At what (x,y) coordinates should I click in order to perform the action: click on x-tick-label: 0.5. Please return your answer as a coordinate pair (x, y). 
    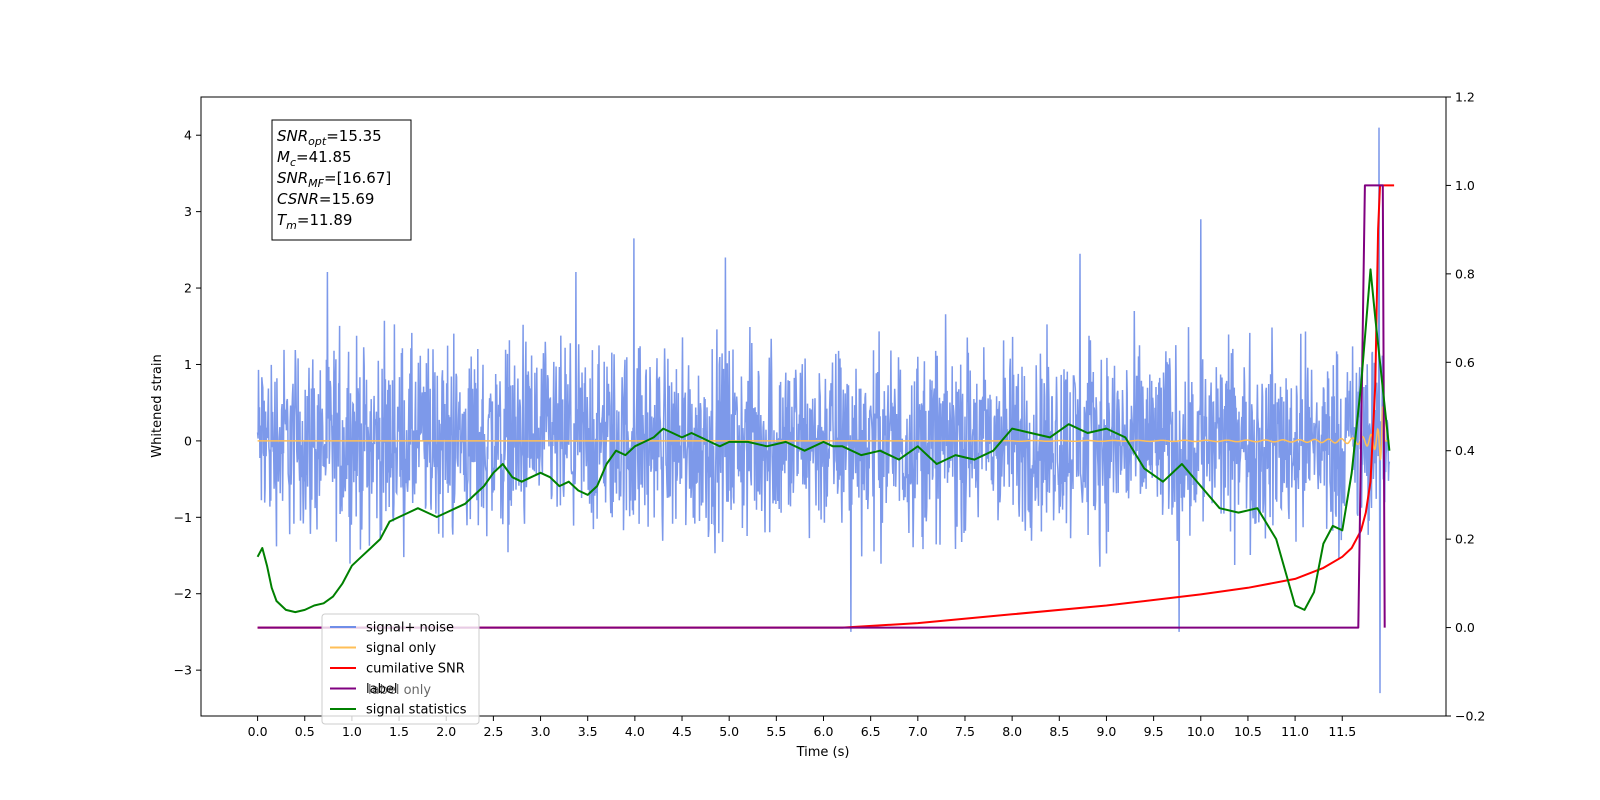
    Looking at the image, I should click on (305, 731).